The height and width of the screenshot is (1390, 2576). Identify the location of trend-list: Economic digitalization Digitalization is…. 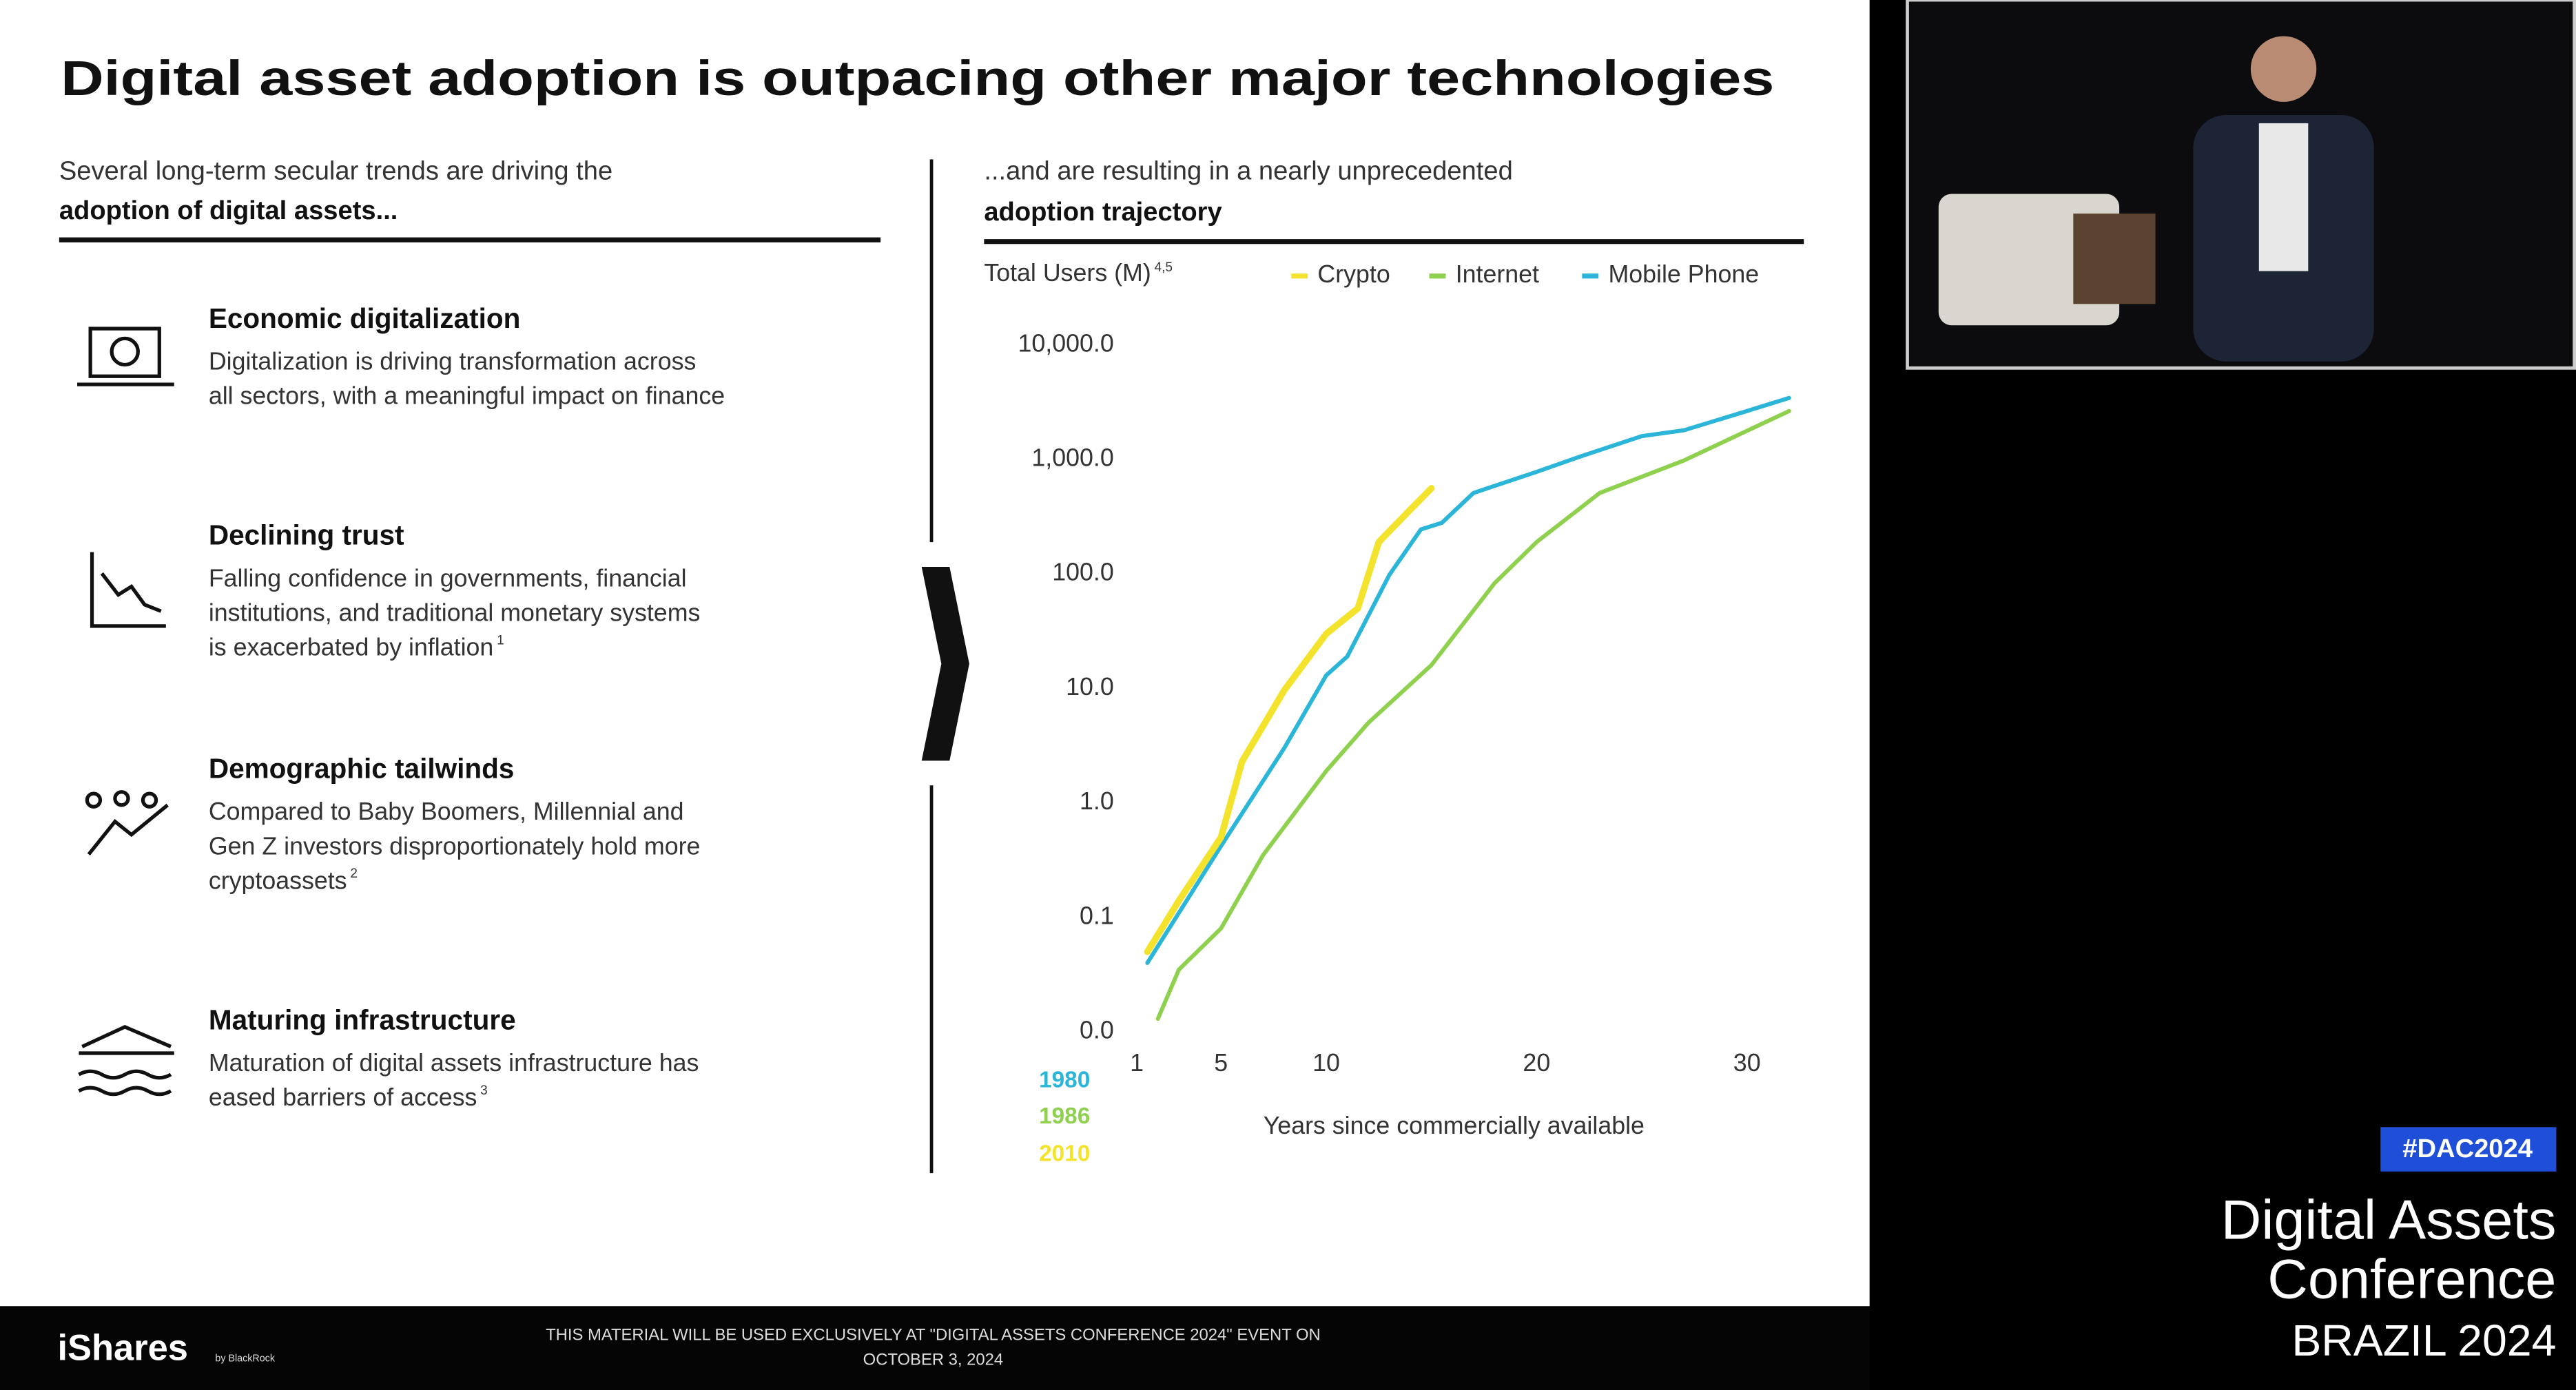
(467, 706).